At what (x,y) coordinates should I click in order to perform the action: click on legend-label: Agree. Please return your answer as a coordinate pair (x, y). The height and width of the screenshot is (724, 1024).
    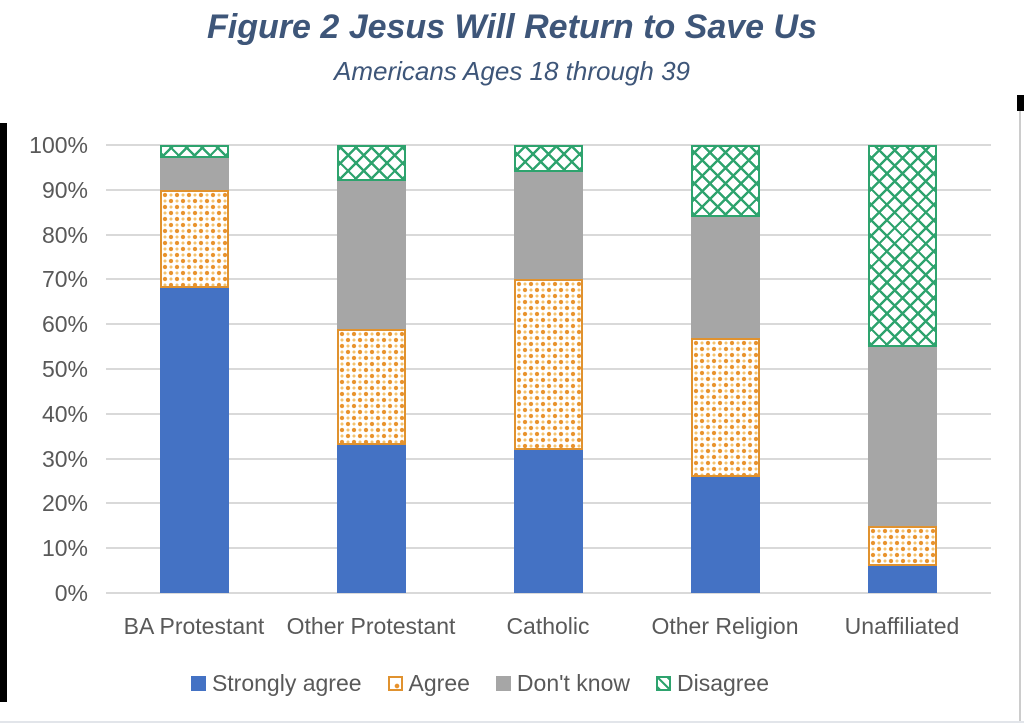
    Looking at the image, I should click on (439, 683).